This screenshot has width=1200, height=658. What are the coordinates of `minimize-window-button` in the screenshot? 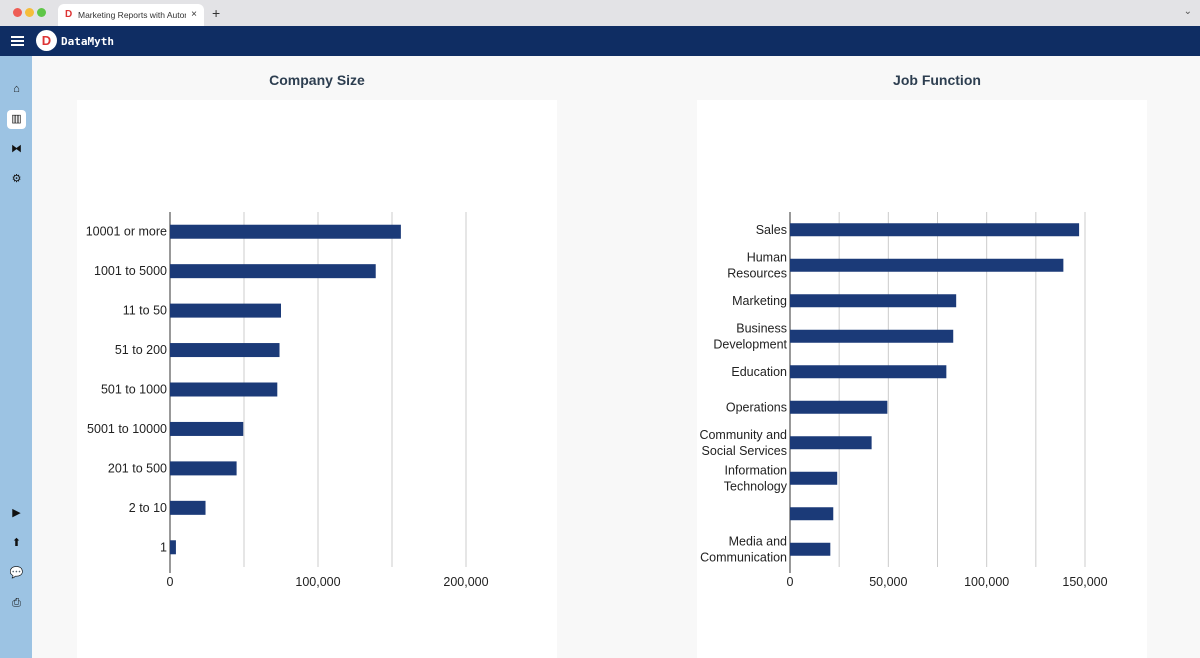 It's located at (29, 12).